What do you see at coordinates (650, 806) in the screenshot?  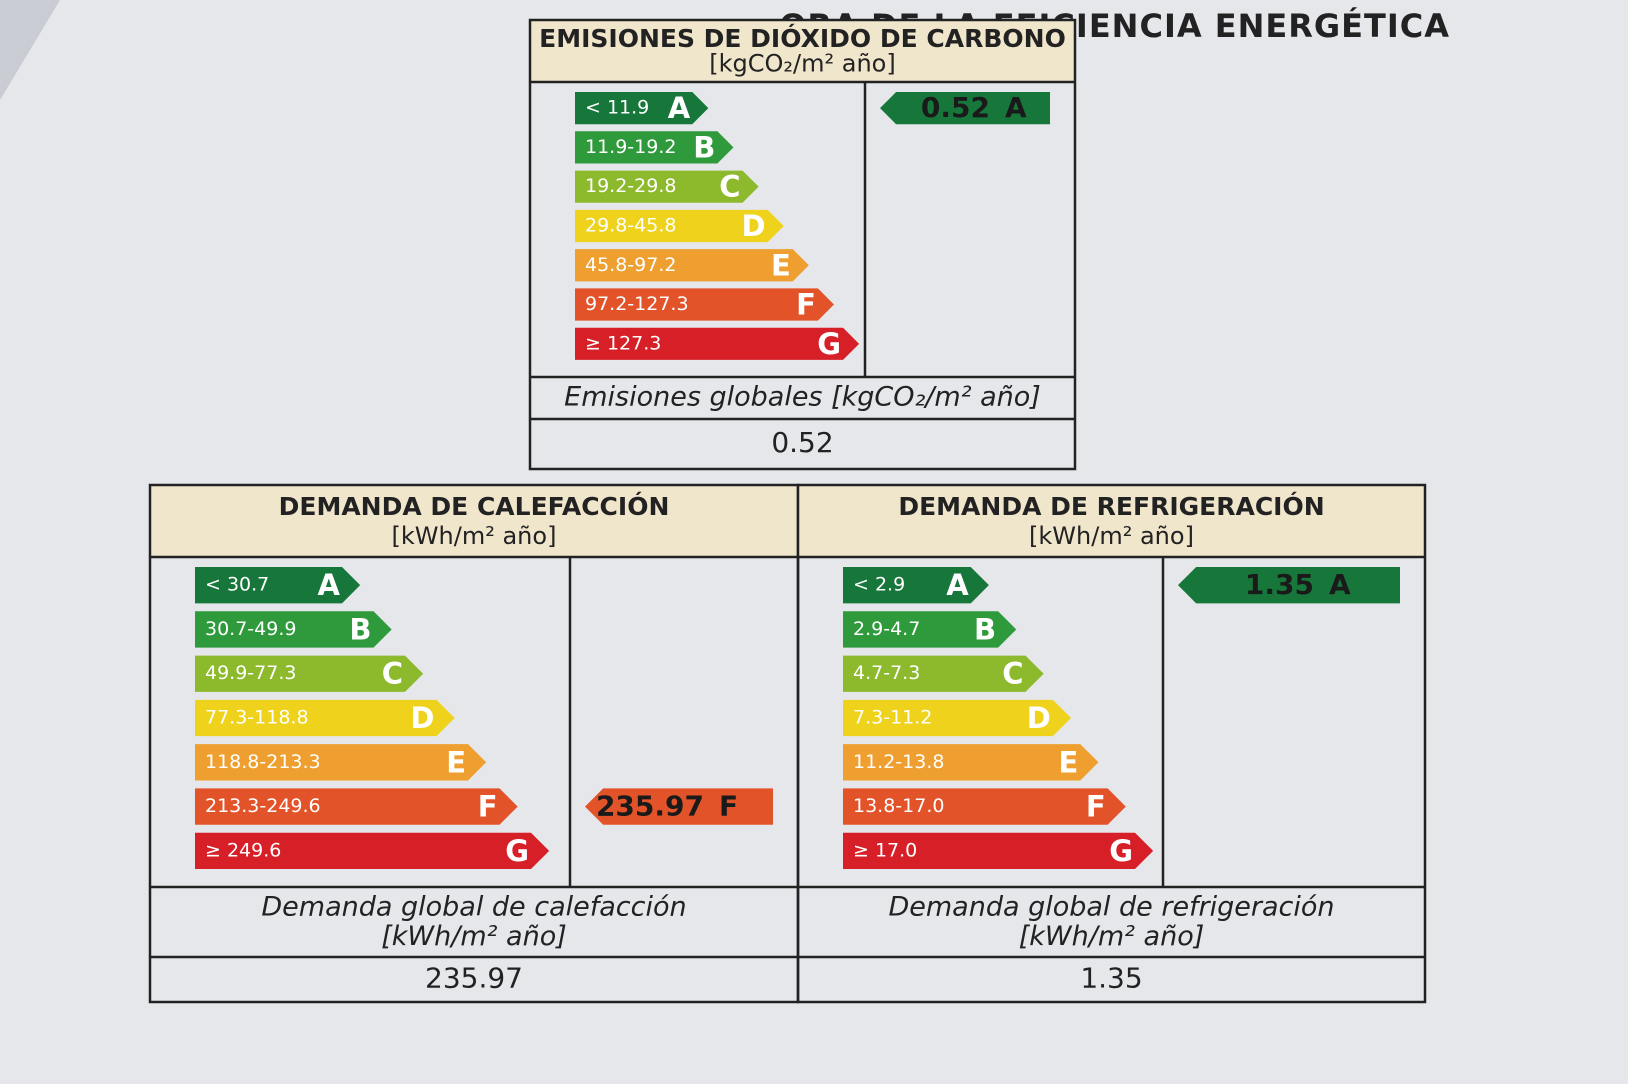 I see `rating-value: 235.97` at bounding box center [650, 806].